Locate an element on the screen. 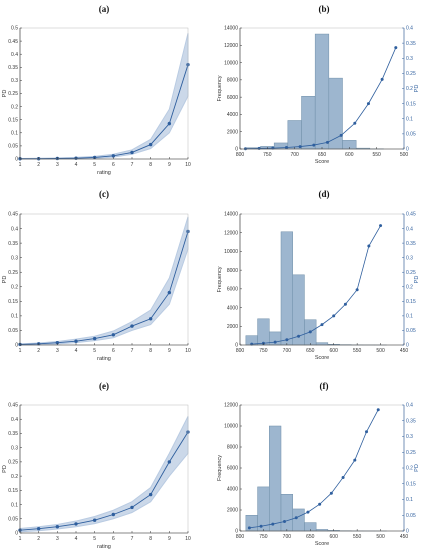  panel-label: (a) is located at coordinates (104, 9).